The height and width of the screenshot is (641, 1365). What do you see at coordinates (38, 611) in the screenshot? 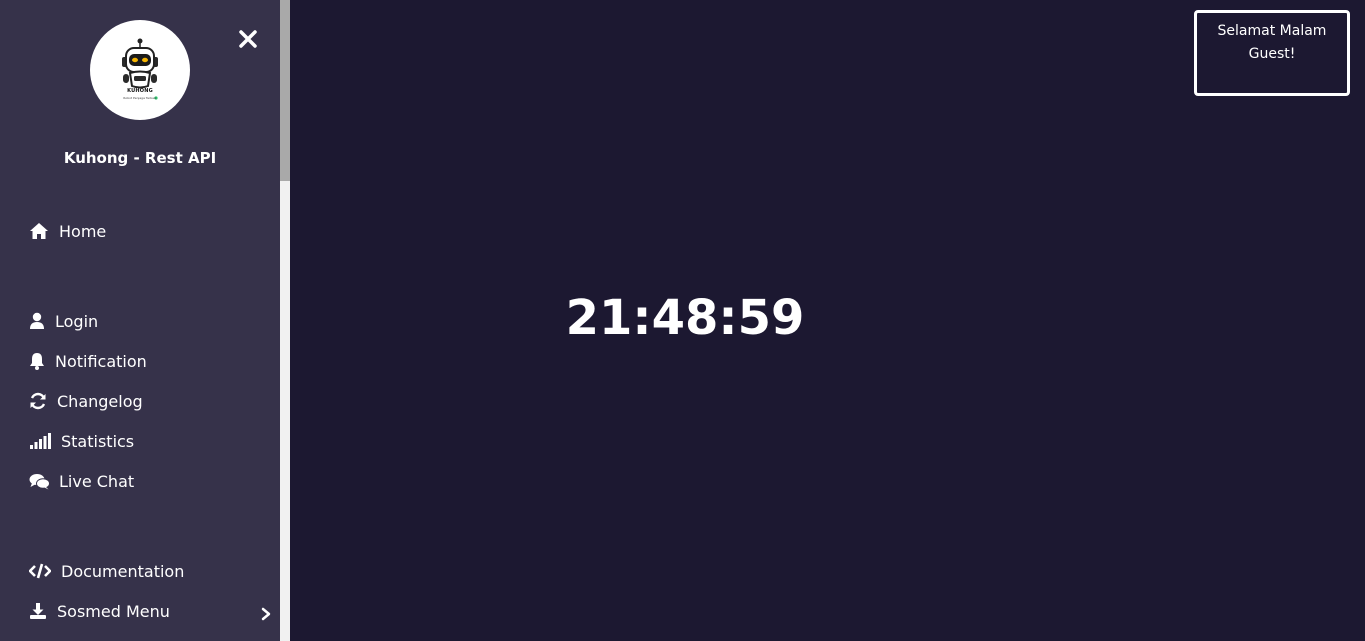
I see `download-icon` at bounding box center [38, 611].